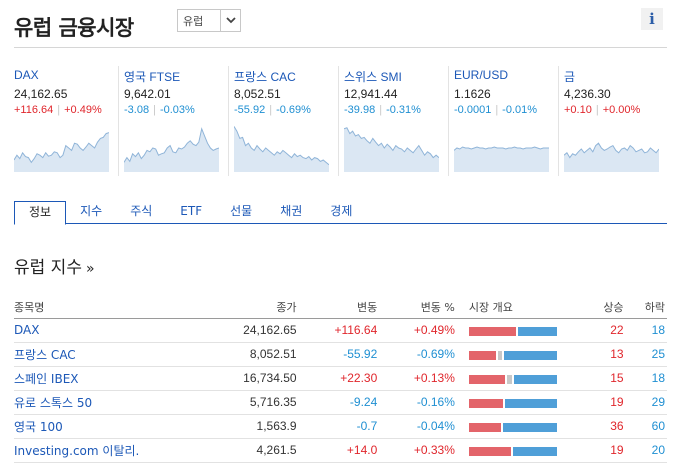 The height and width of the screenshot is (467, 675). I want to click on ticker-change-value: -55.92, so click(250, 110).